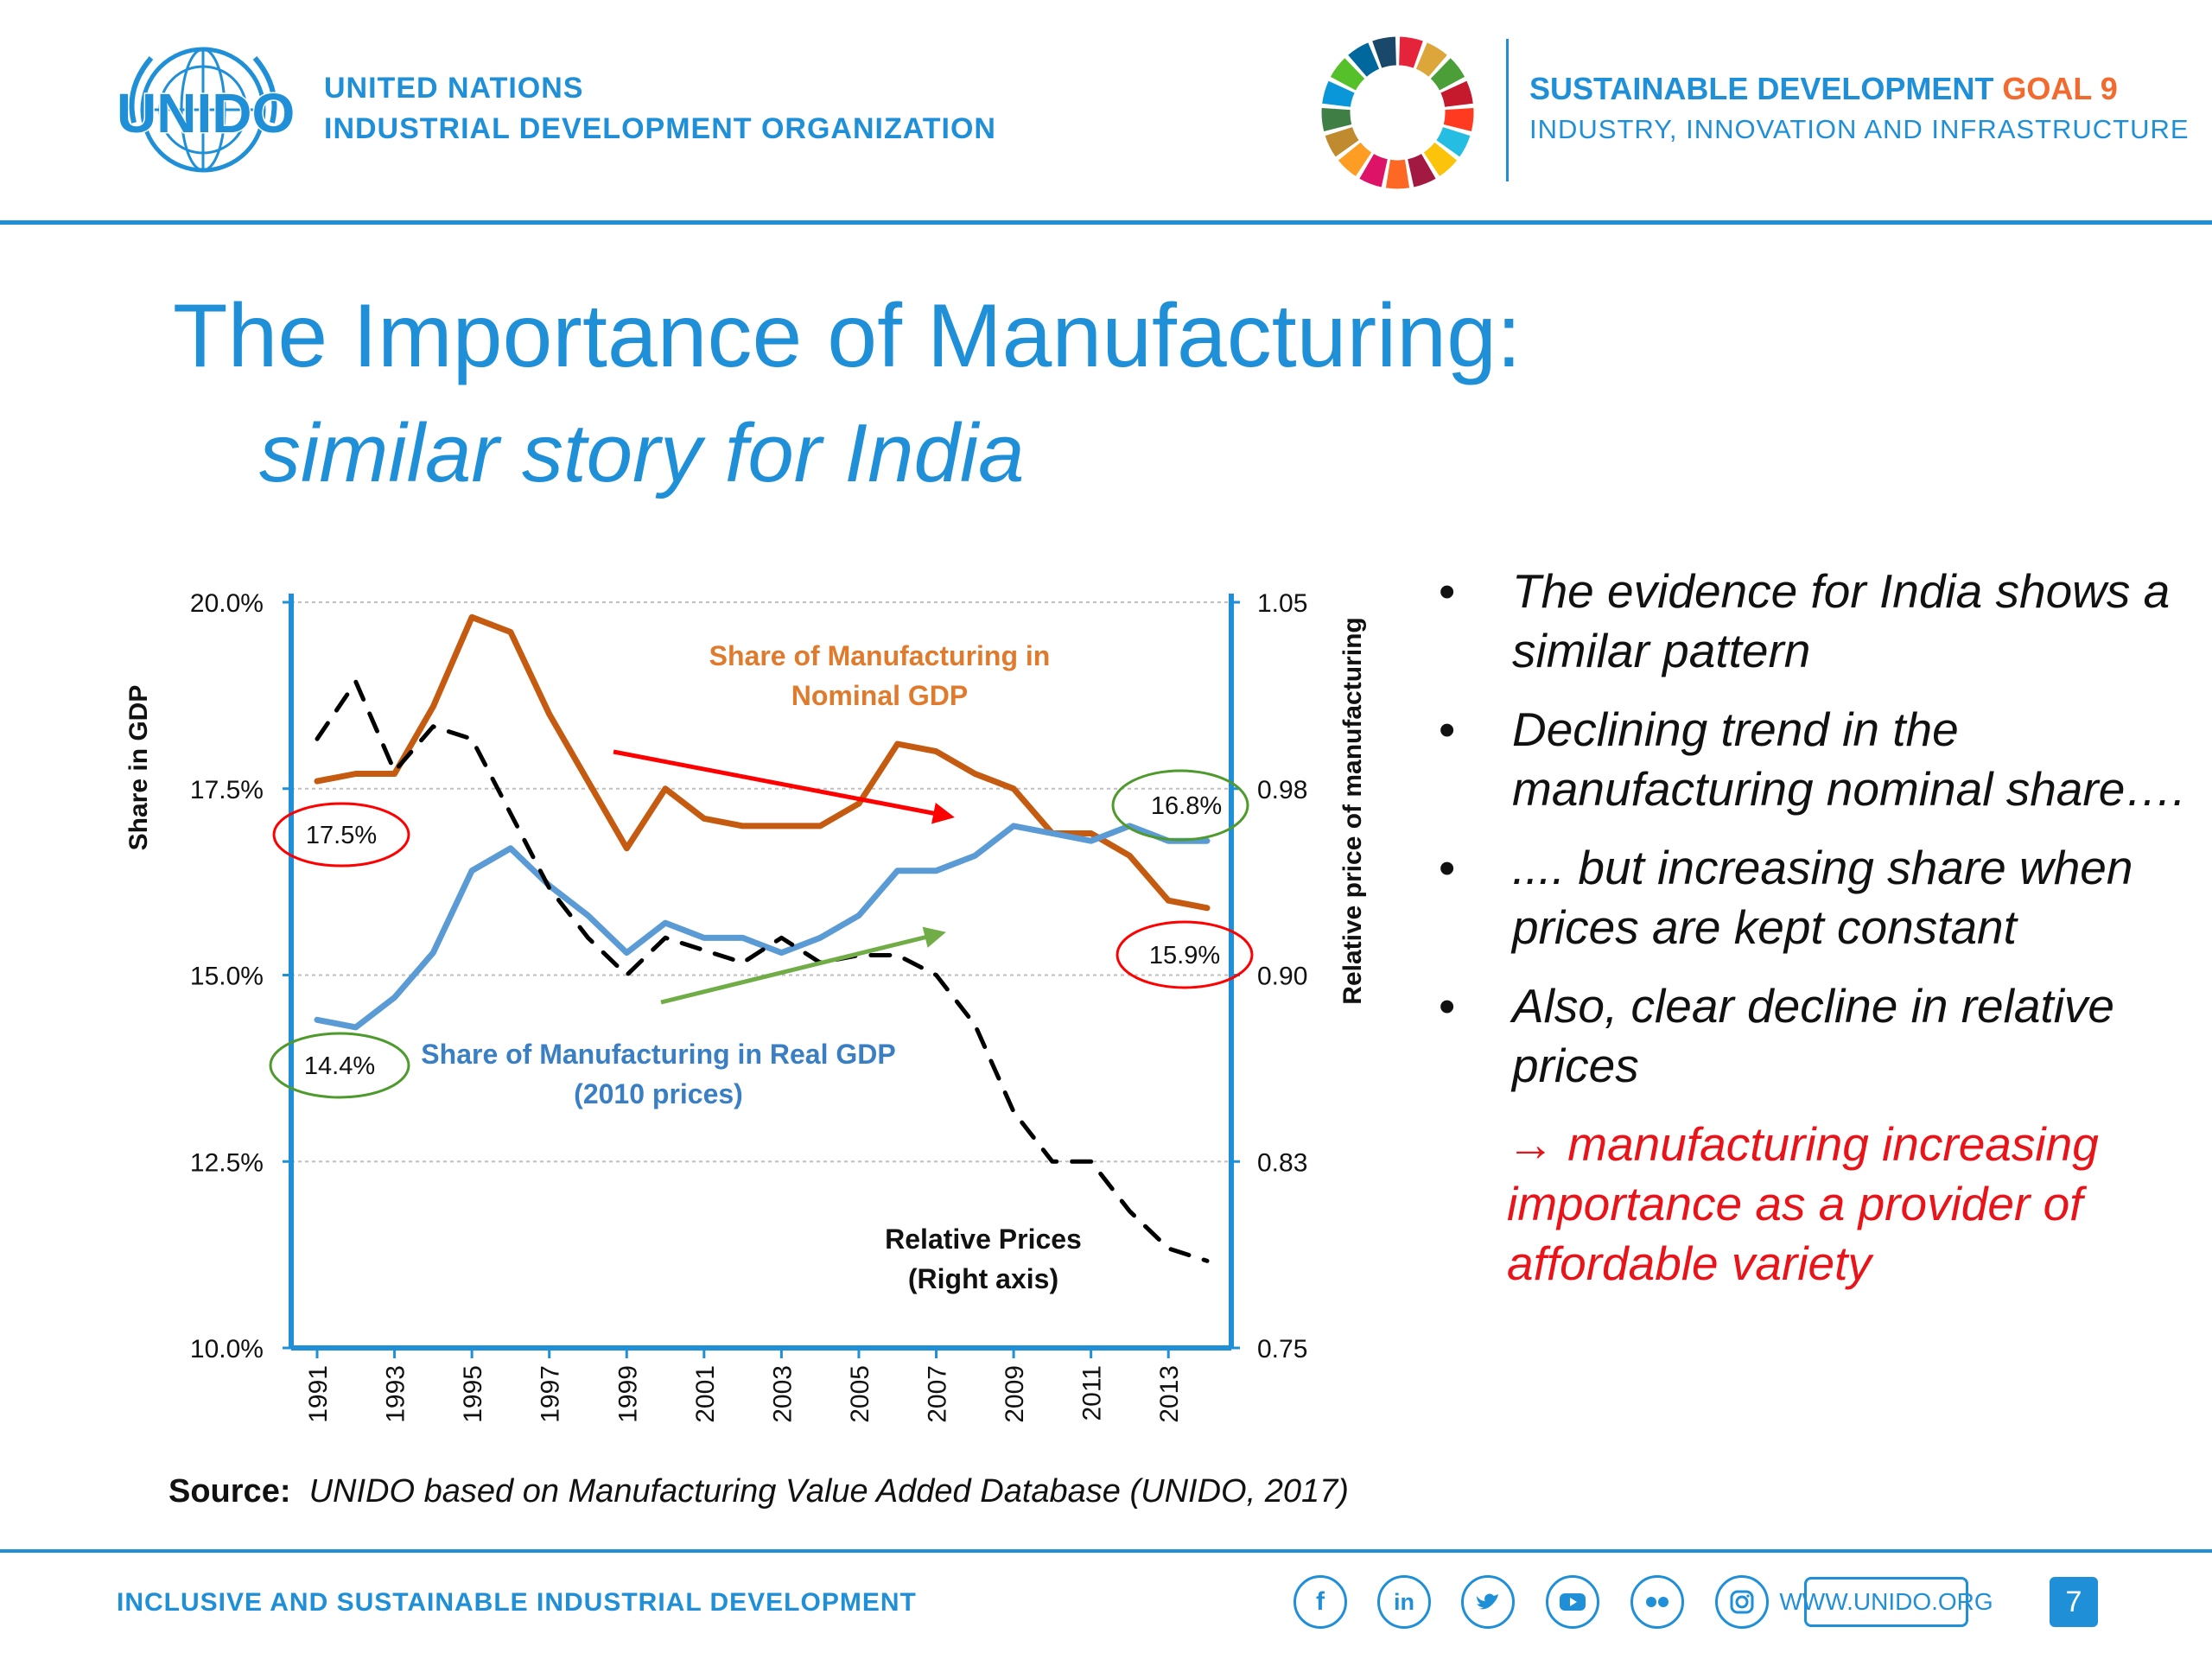 This screenshot has width=2212, height=1659. Describe the element at coordinates (473, 1394) in the screenshot. I see `x-tick-label: 1995` at that location.